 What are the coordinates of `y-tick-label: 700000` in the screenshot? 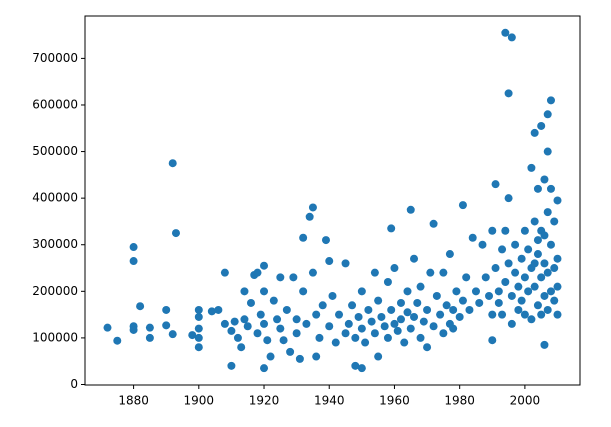 It's located at (55, 58).